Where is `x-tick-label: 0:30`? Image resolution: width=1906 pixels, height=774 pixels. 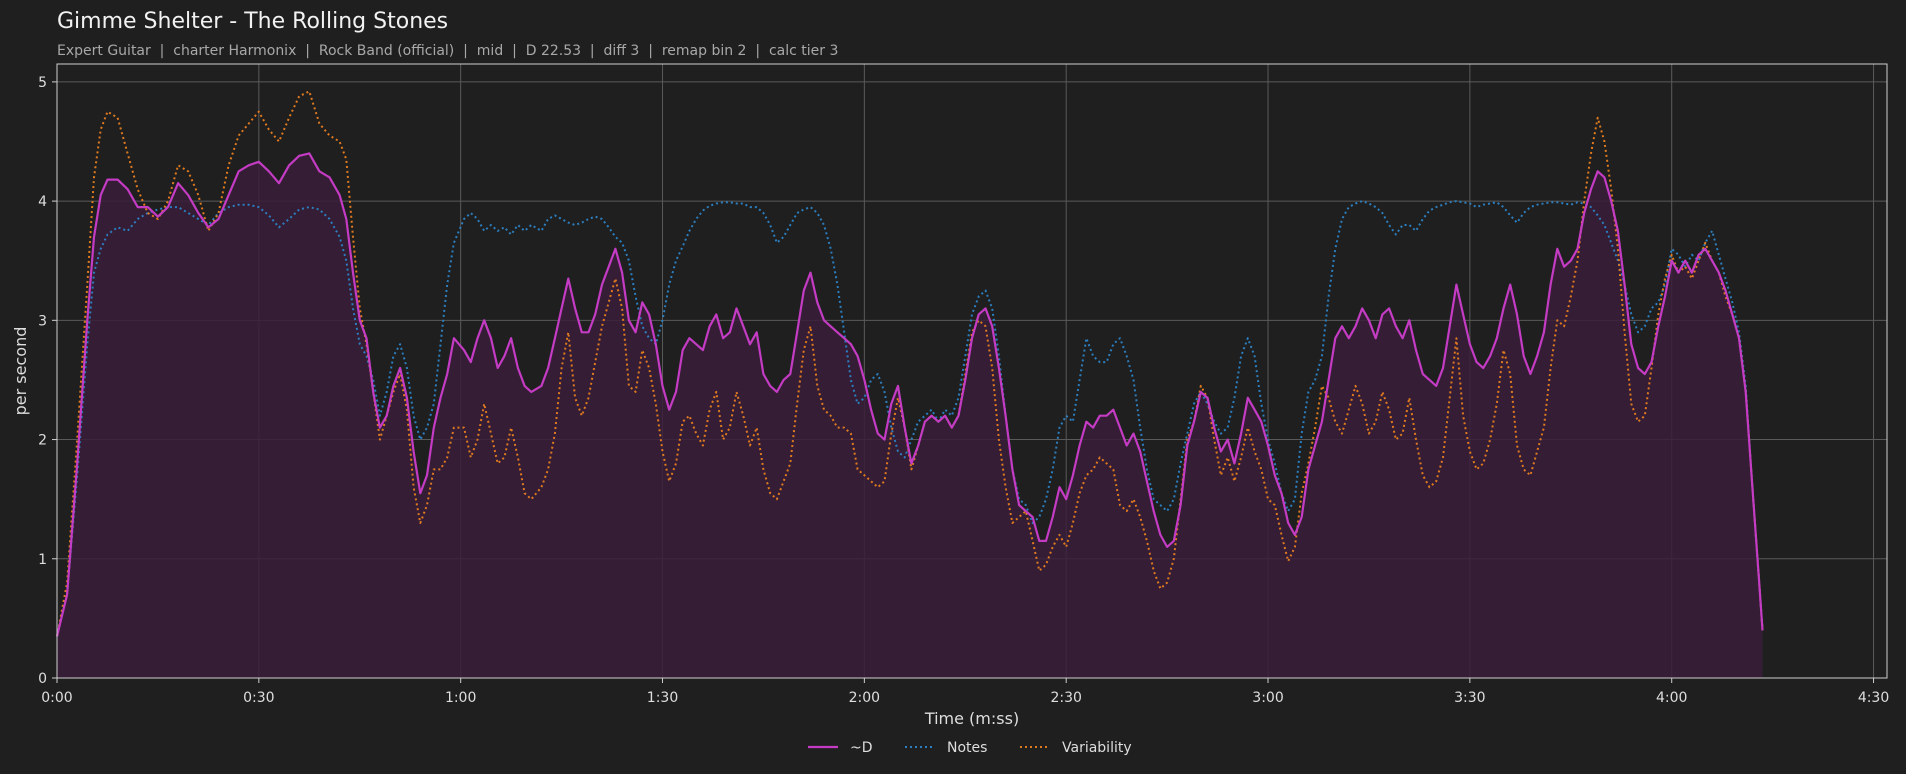
x-tick-label: 0:30 is located at coordinates (258, 698).